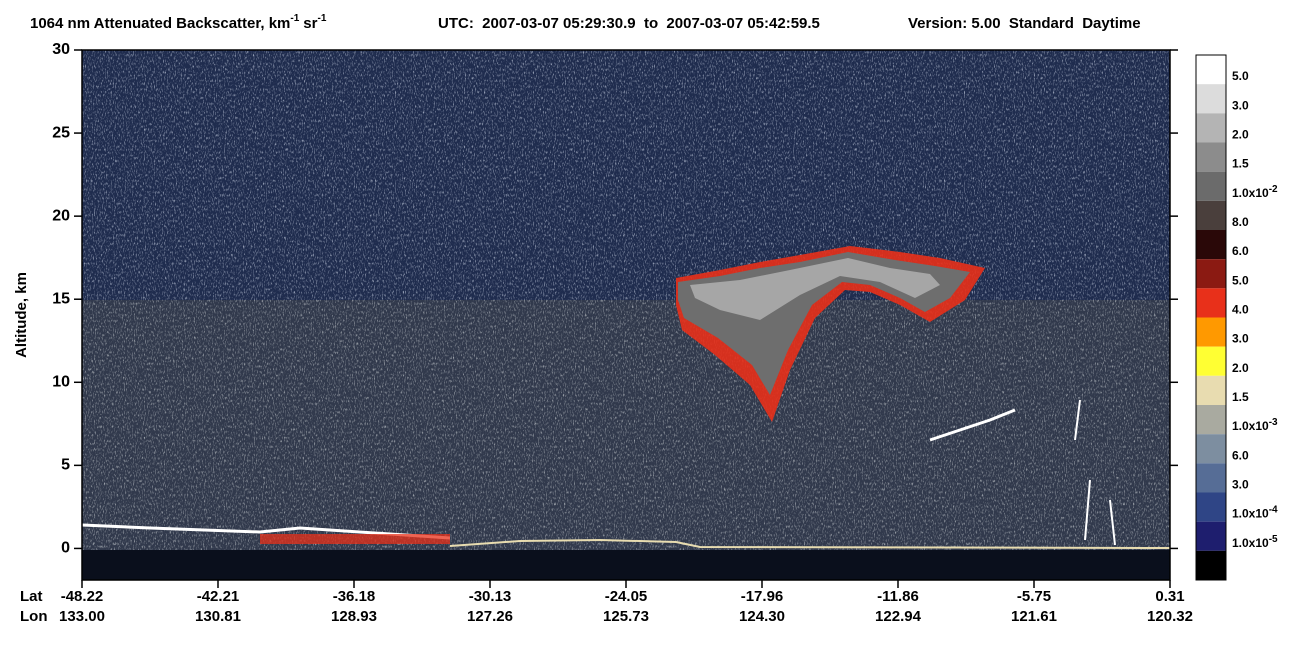 This screenshot has width=1300, height=667. I want to click on colorbar-label: 1.0x10⁻², so click(1255, 191).